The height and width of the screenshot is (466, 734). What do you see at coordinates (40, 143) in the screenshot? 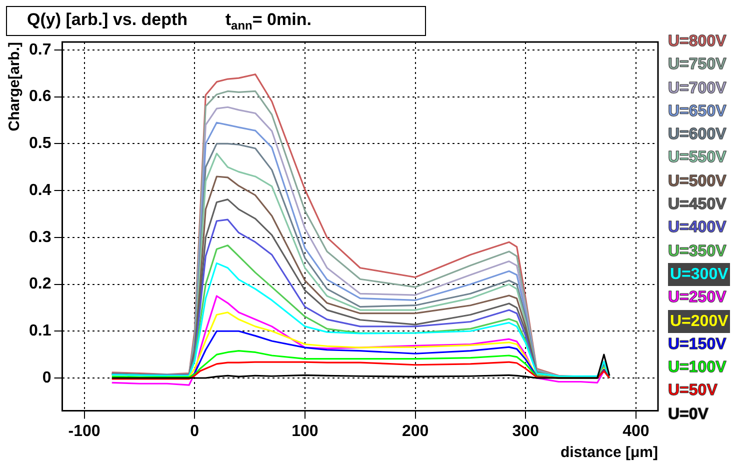
I see `y-tick-label: 0.5` at bounding box center [40, 143].